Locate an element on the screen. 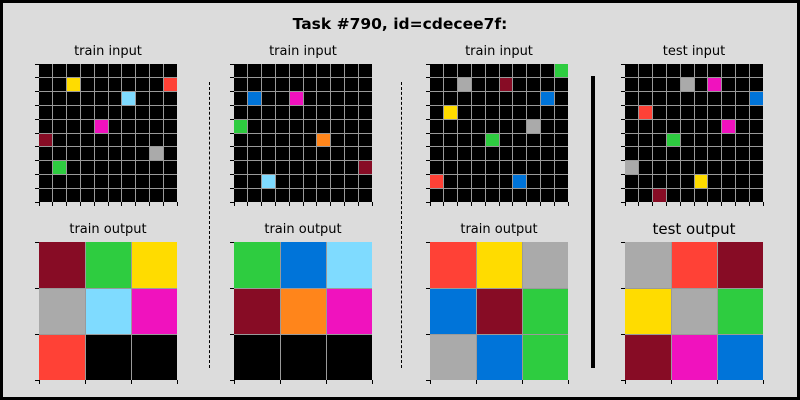  panel-label-train-input-2: train input is located at coordinates (303, 51).